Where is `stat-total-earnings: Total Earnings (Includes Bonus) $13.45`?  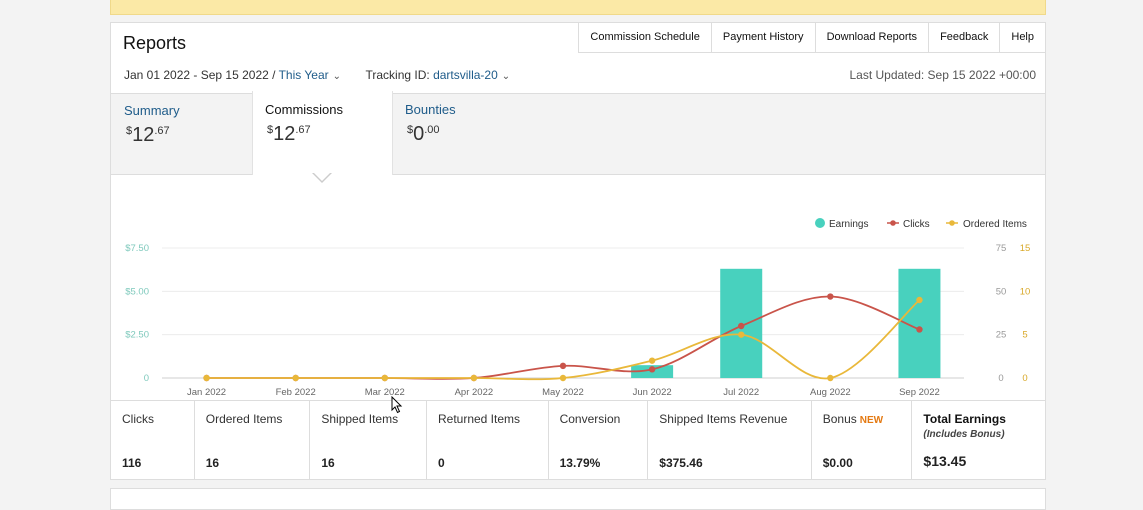 stat-total-earnings: Total Earnings (Includes Bonus) $13.45 is located at coordinates (964, 440).